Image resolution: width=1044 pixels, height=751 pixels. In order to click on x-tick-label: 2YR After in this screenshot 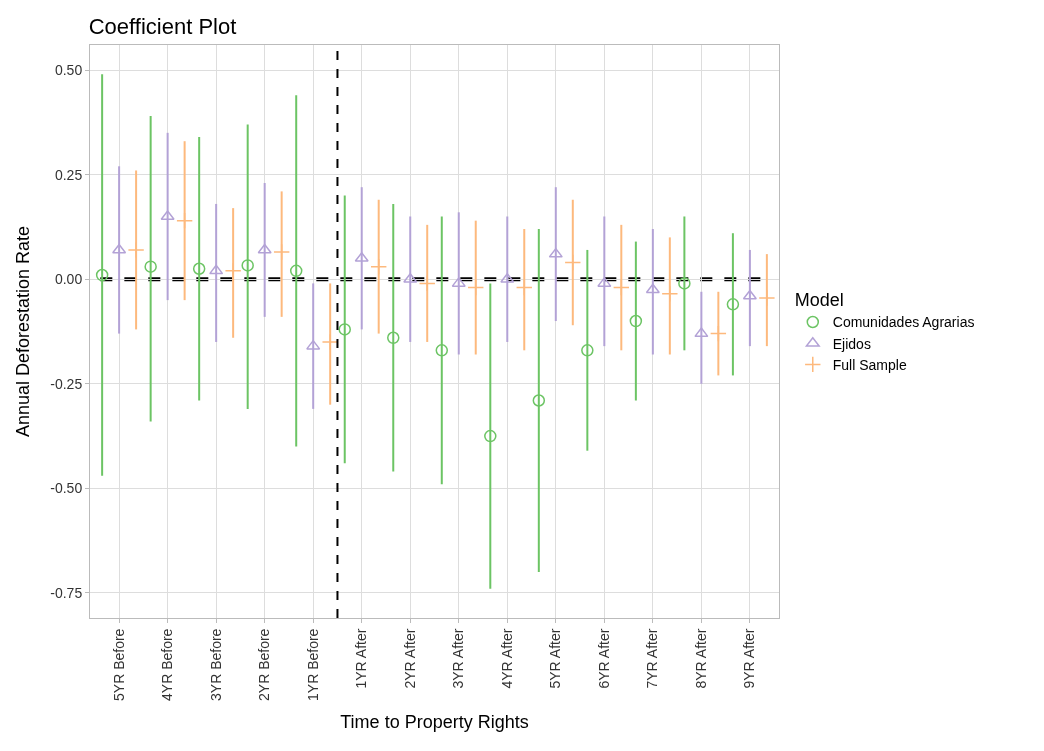, I will do `click(409, 658)`.